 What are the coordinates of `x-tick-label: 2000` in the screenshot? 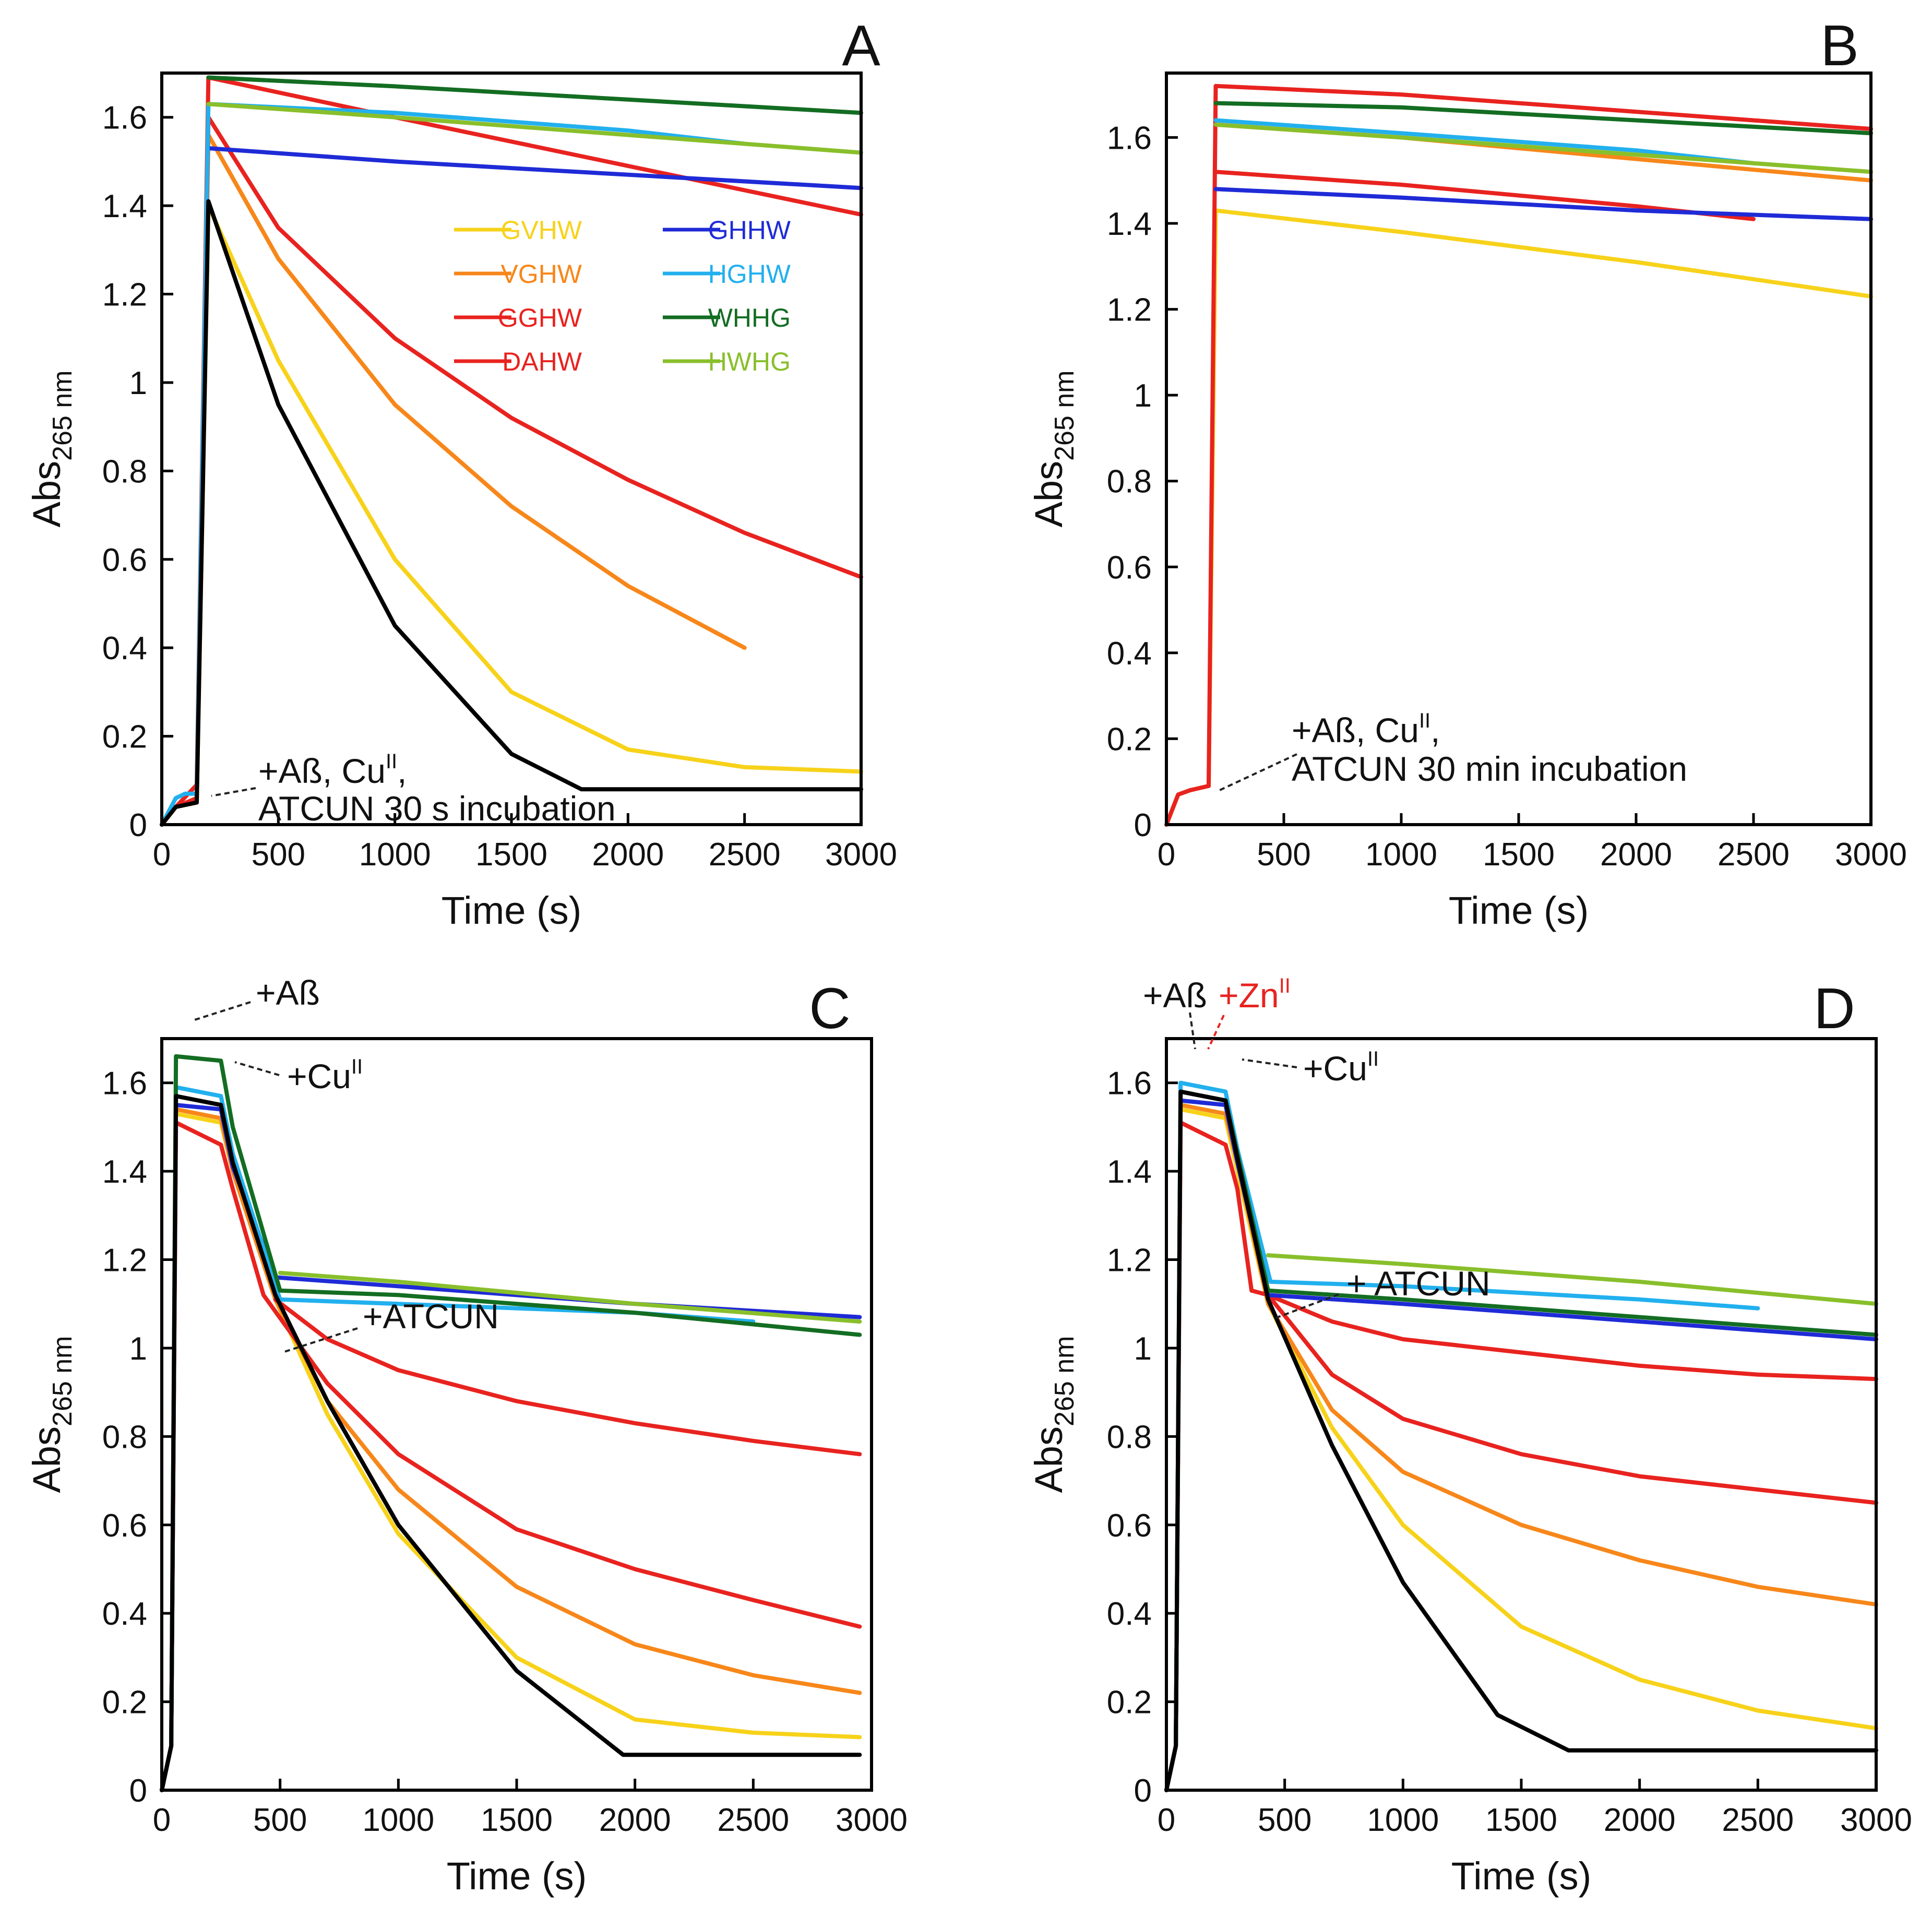 It's located at (635, 1820).